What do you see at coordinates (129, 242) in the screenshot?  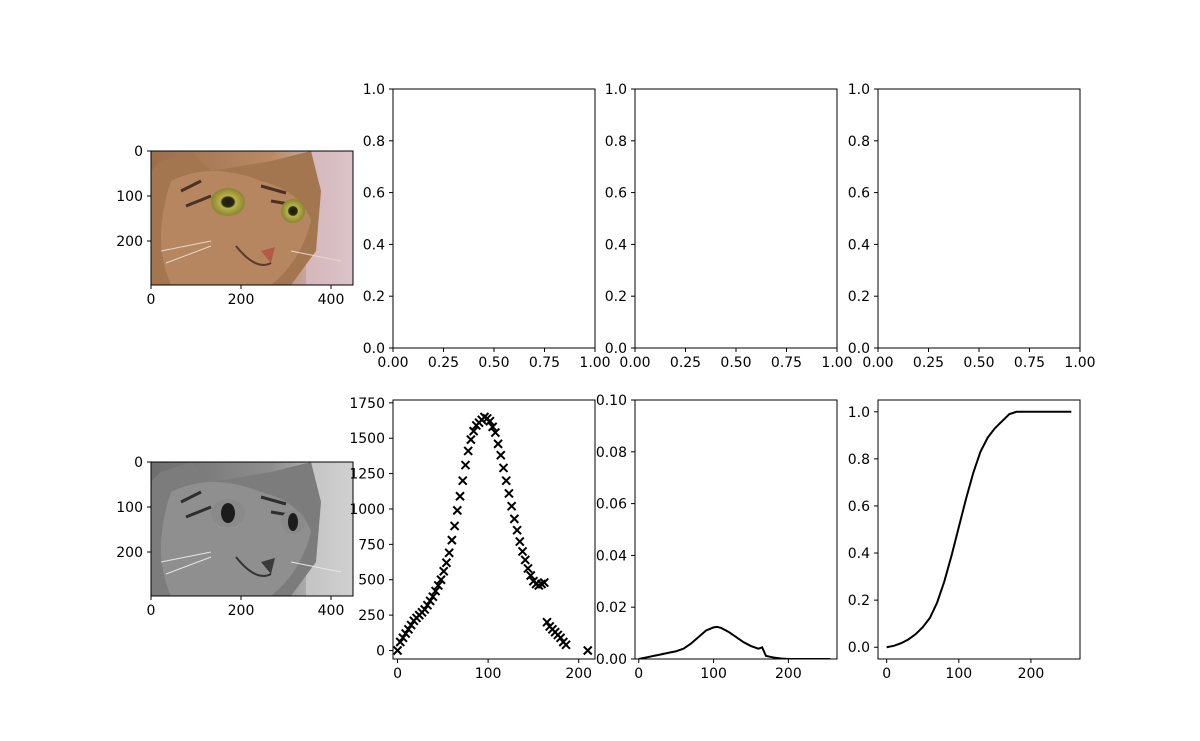 I see `y-tick-label: 200` at bounding box center [129, 242].